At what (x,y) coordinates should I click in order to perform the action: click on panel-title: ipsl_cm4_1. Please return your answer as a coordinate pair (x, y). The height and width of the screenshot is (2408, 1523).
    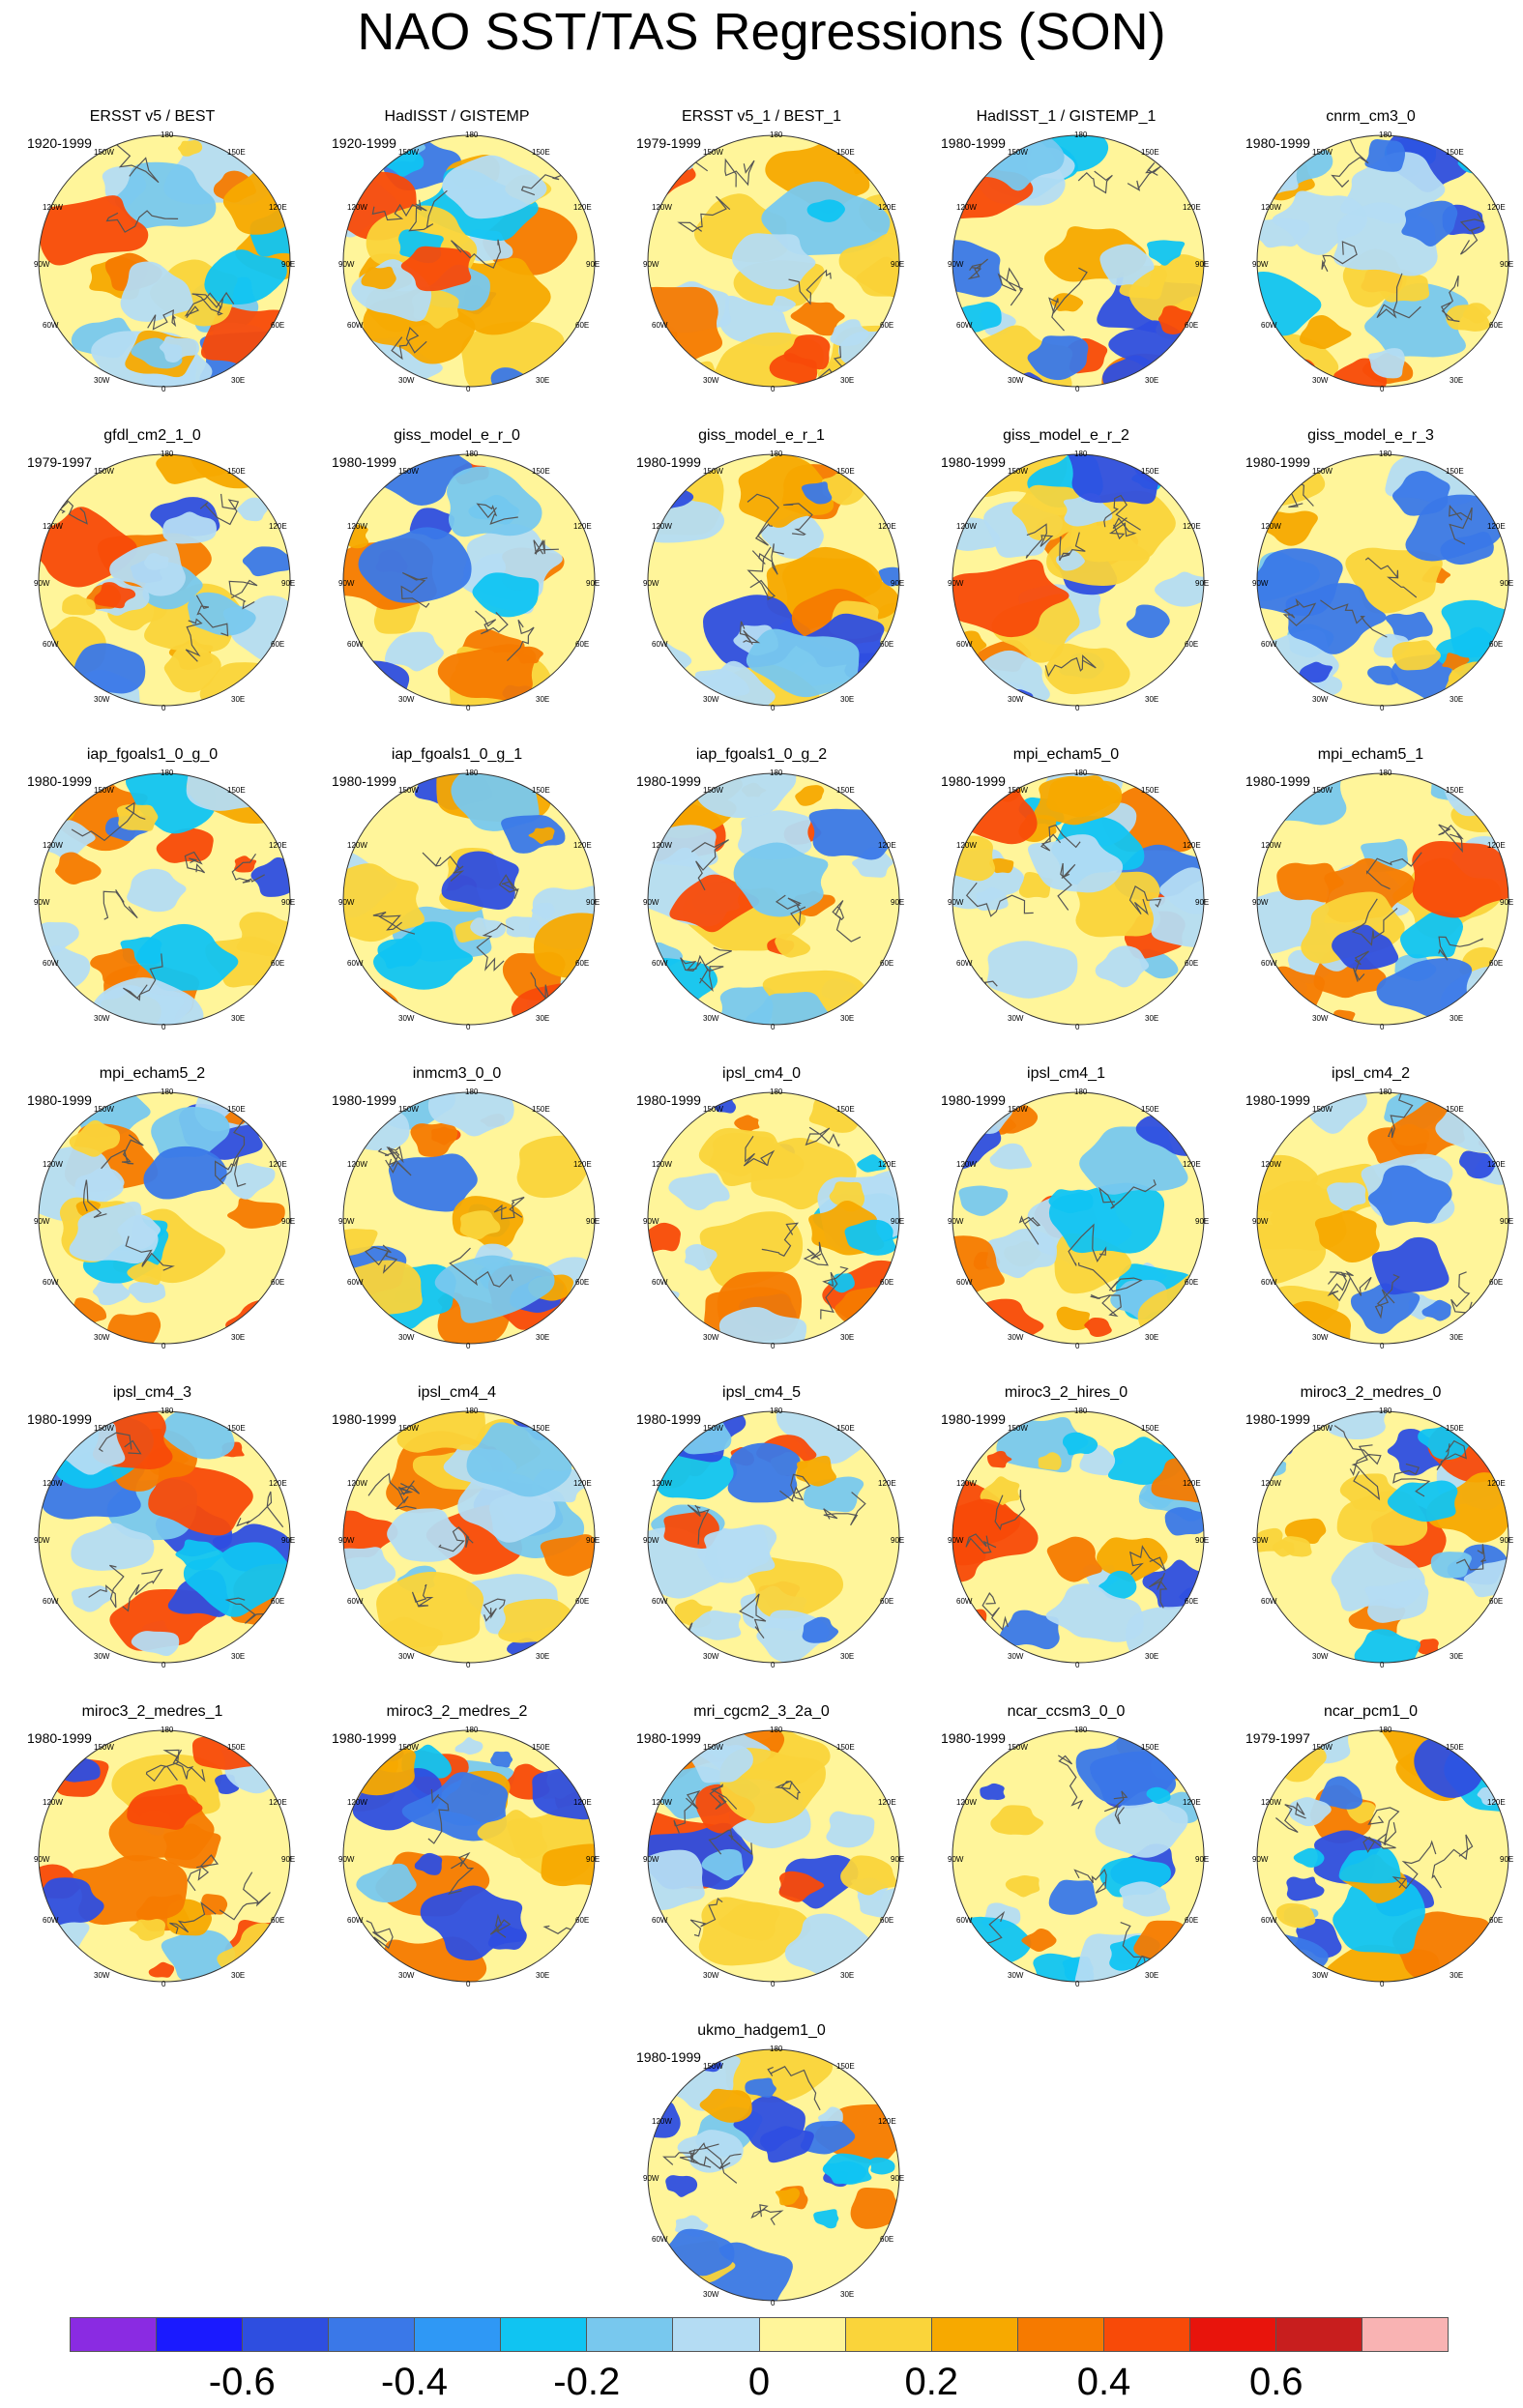
    Looking at the image, I should click on (1066, 1073).